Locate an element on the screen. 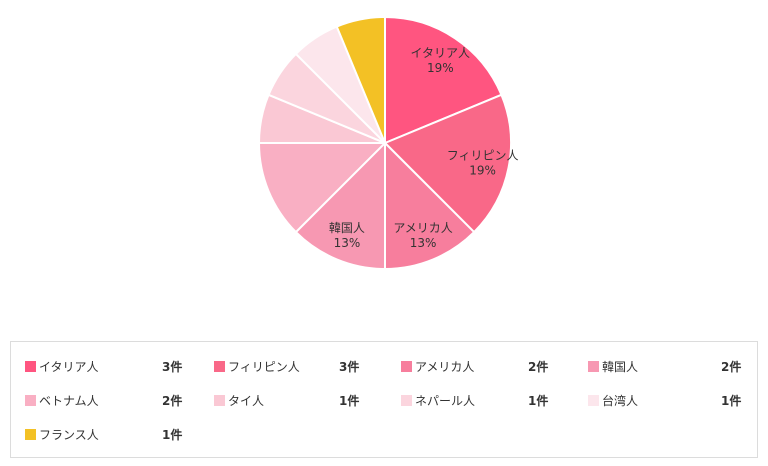  legend-label: アメリカ人 is located at coordinates (445, 367).